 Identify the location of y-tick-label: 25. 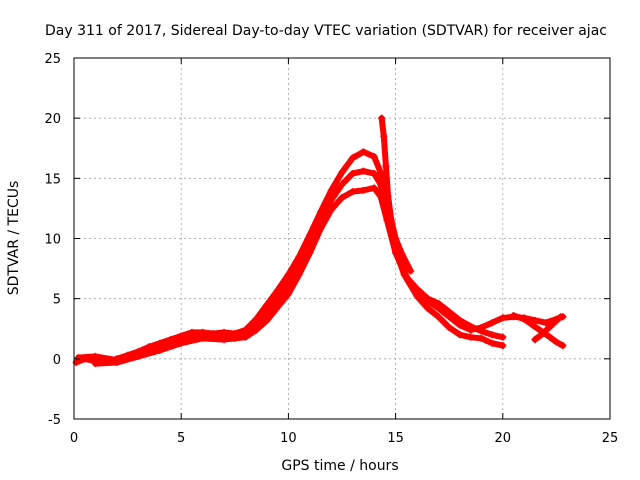
(52, 59).